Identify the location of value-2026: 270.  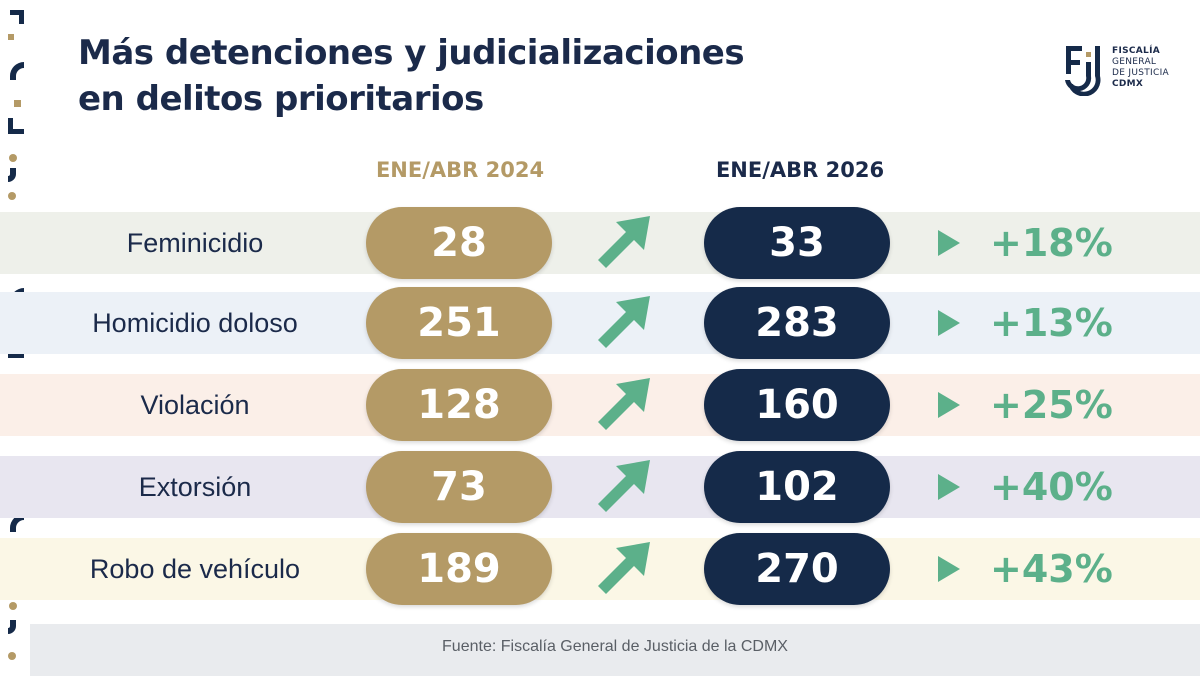
(797, 569).